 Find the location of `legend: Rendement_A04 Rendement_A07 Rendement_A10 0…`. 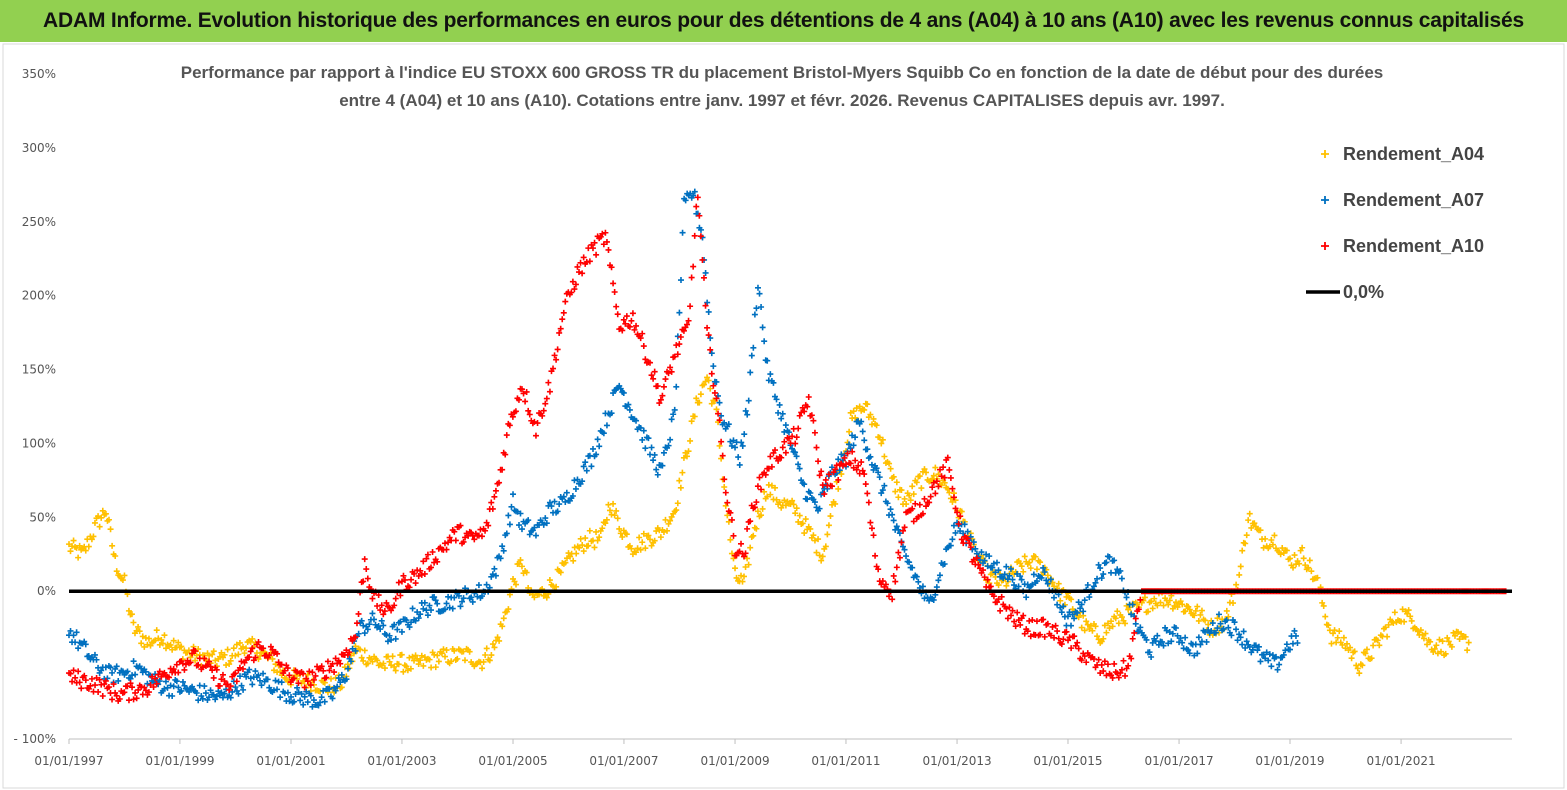

legend: Rendement_A04 Rendement_A07 Rendement_A10 0… is located at coordinates (1395, 224).